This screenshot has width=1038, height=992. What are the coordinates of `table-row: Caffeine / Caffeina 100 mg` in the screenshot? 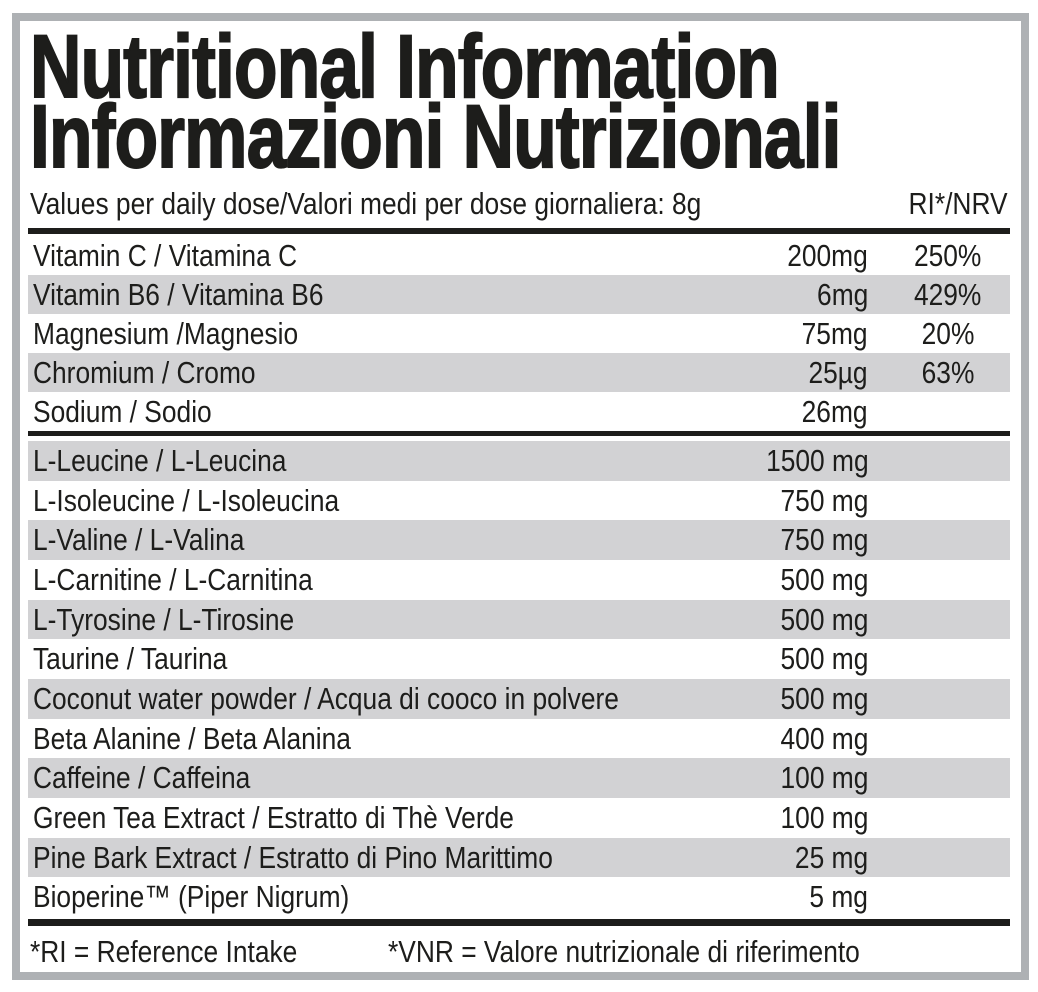 It's located at (519, 778).